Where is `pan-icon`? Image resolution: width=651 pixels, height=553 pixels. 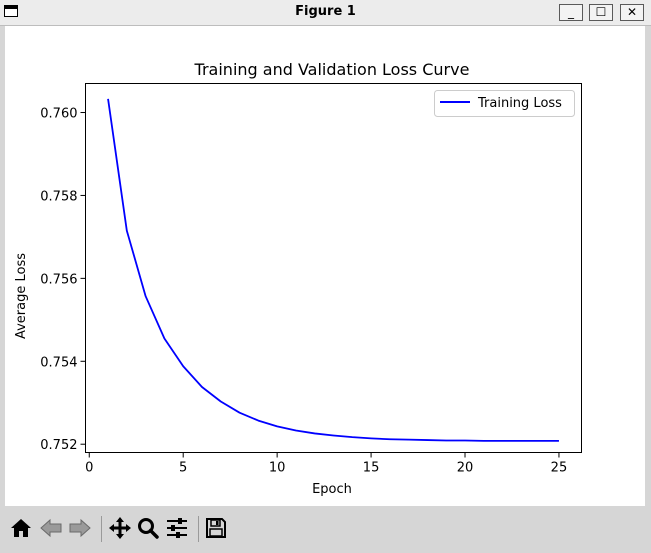
pan-icon is located at coordinates (120, 528).